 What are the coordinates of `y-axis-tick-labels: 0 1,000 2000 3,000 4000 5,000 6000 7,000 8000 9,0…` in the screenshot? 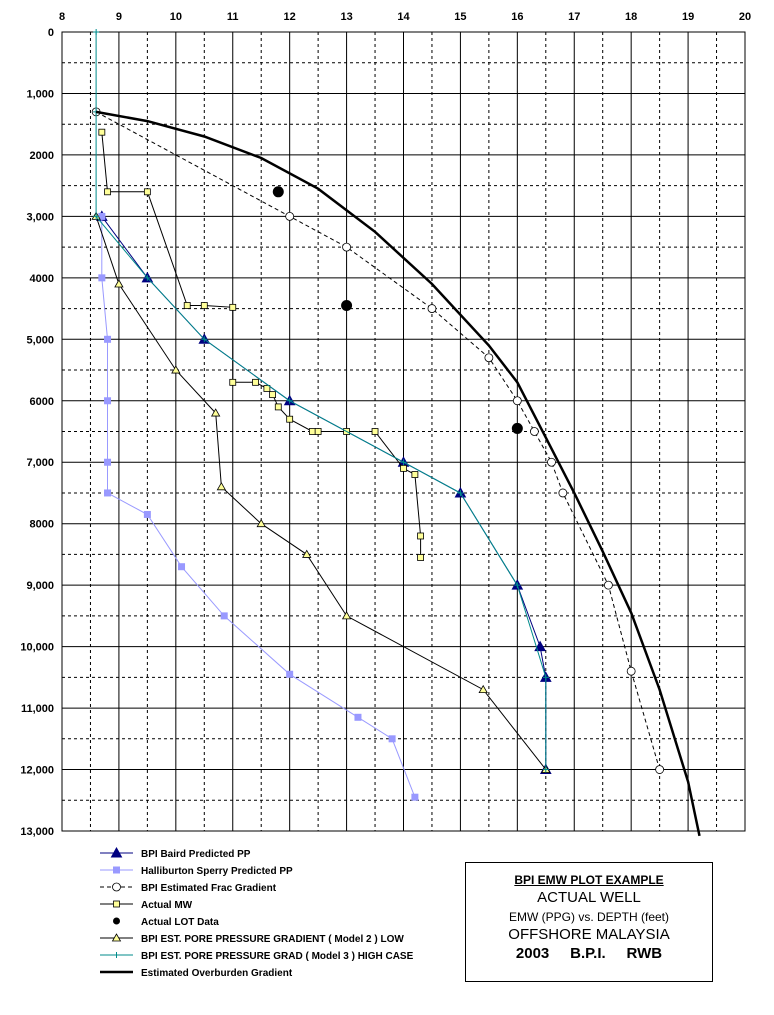 It's located at (37, 432).